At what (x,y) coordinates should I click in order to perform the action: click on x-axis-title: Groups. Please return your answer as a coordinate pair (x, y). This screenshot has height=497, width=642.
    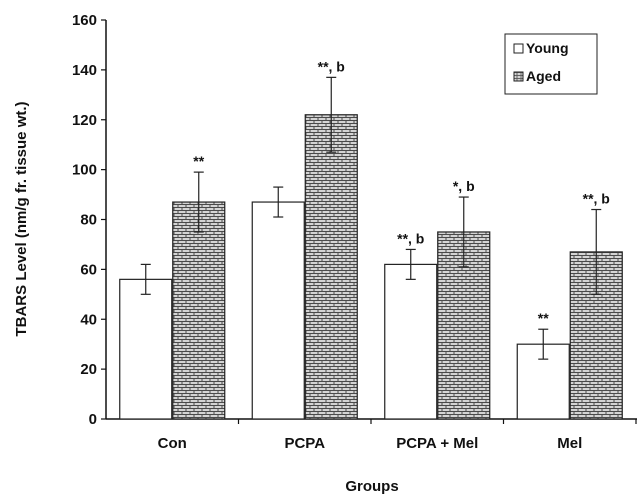
    Looking at the image, I should click on (371, 486).